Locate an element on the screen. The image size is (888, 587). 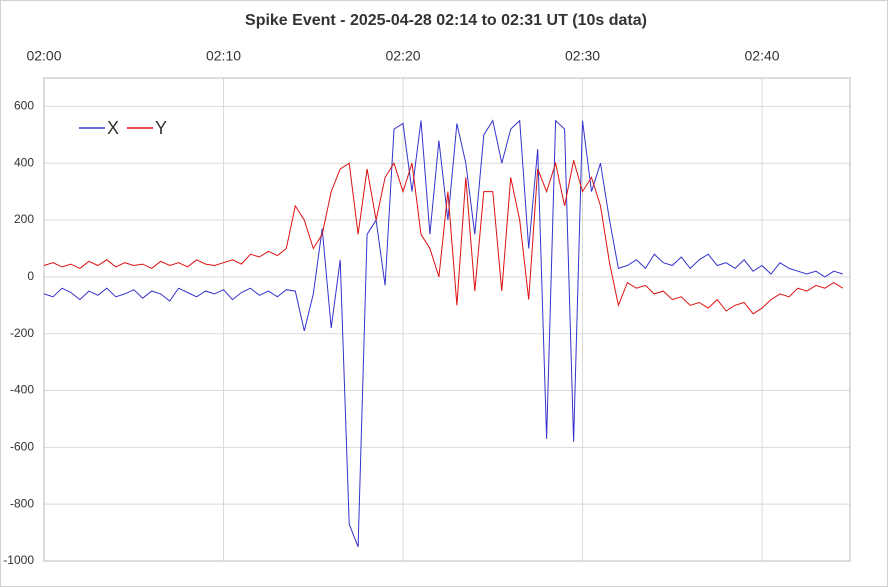
y-tick-label: 400 is located at coordinates (24, 162).